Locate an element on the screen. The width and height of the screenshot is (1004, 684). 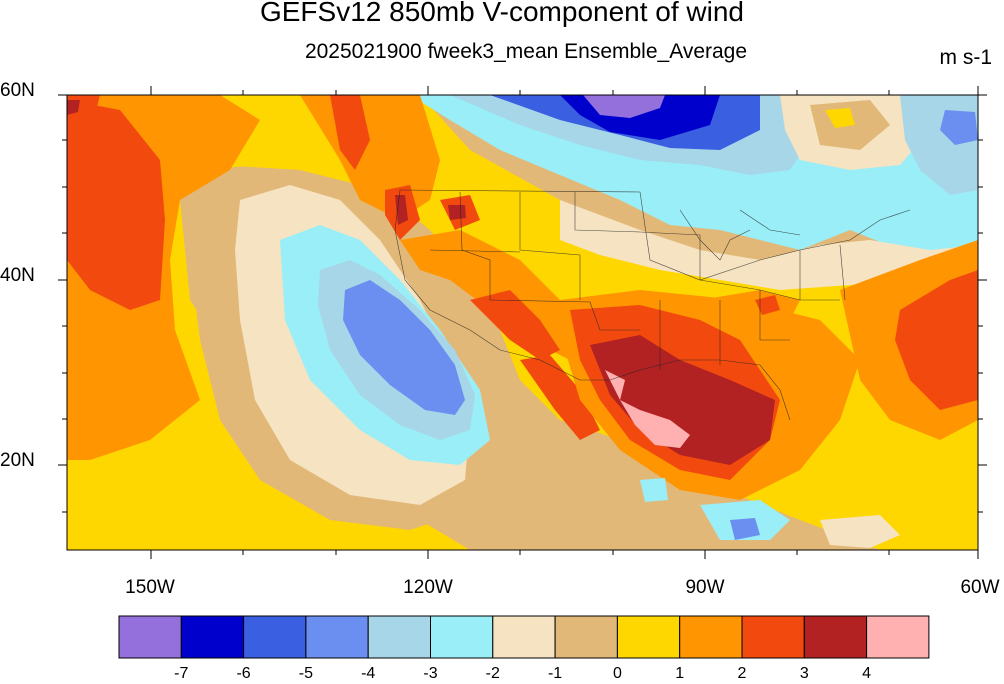
map-title: GEFSv12 850mb V-component of wind is located at coordinates (502, 13).